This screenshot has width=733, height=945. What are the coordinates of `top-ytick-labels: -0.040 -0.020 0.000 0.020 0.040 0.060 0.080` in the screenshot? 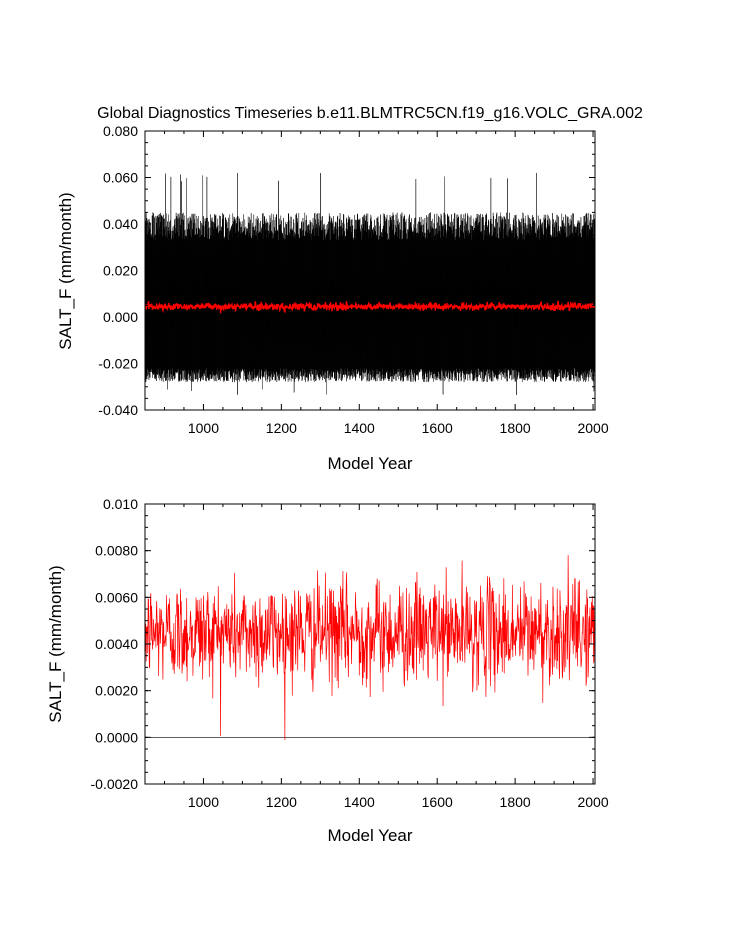 It's located at (118, 270).